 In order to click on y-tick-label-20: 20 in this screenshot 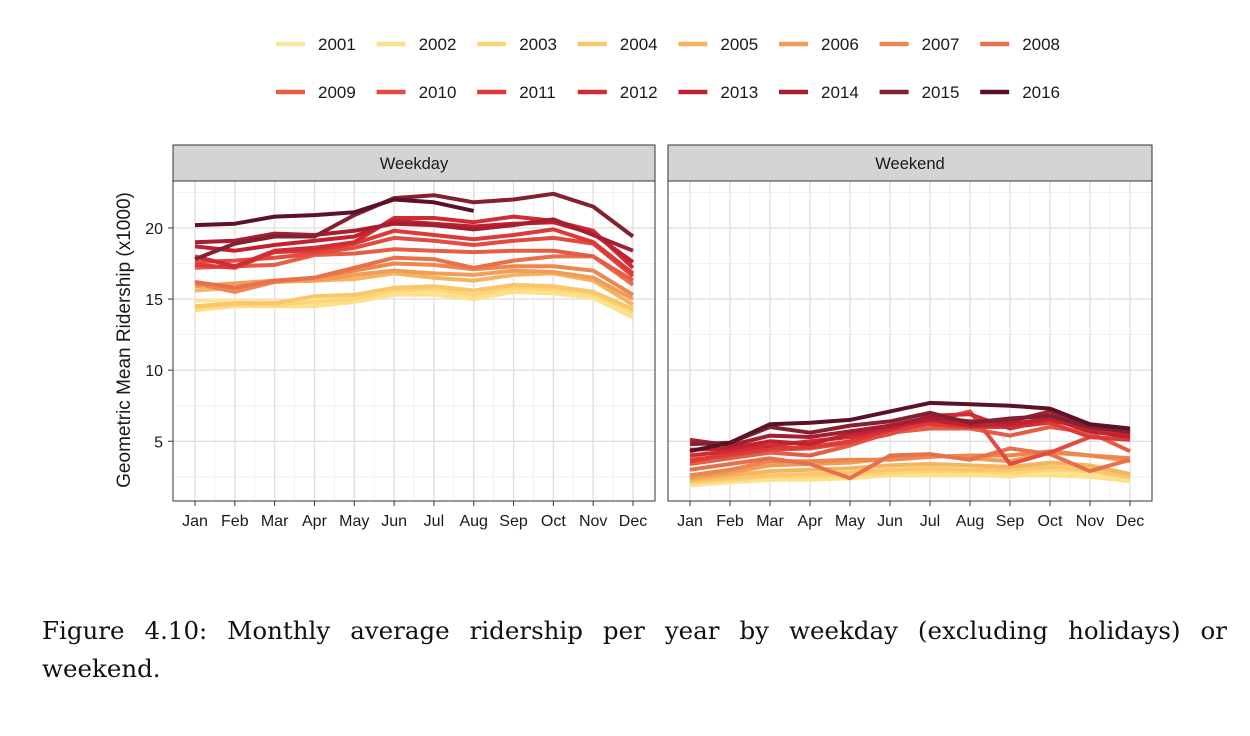, I will do `click(154, 229)`.